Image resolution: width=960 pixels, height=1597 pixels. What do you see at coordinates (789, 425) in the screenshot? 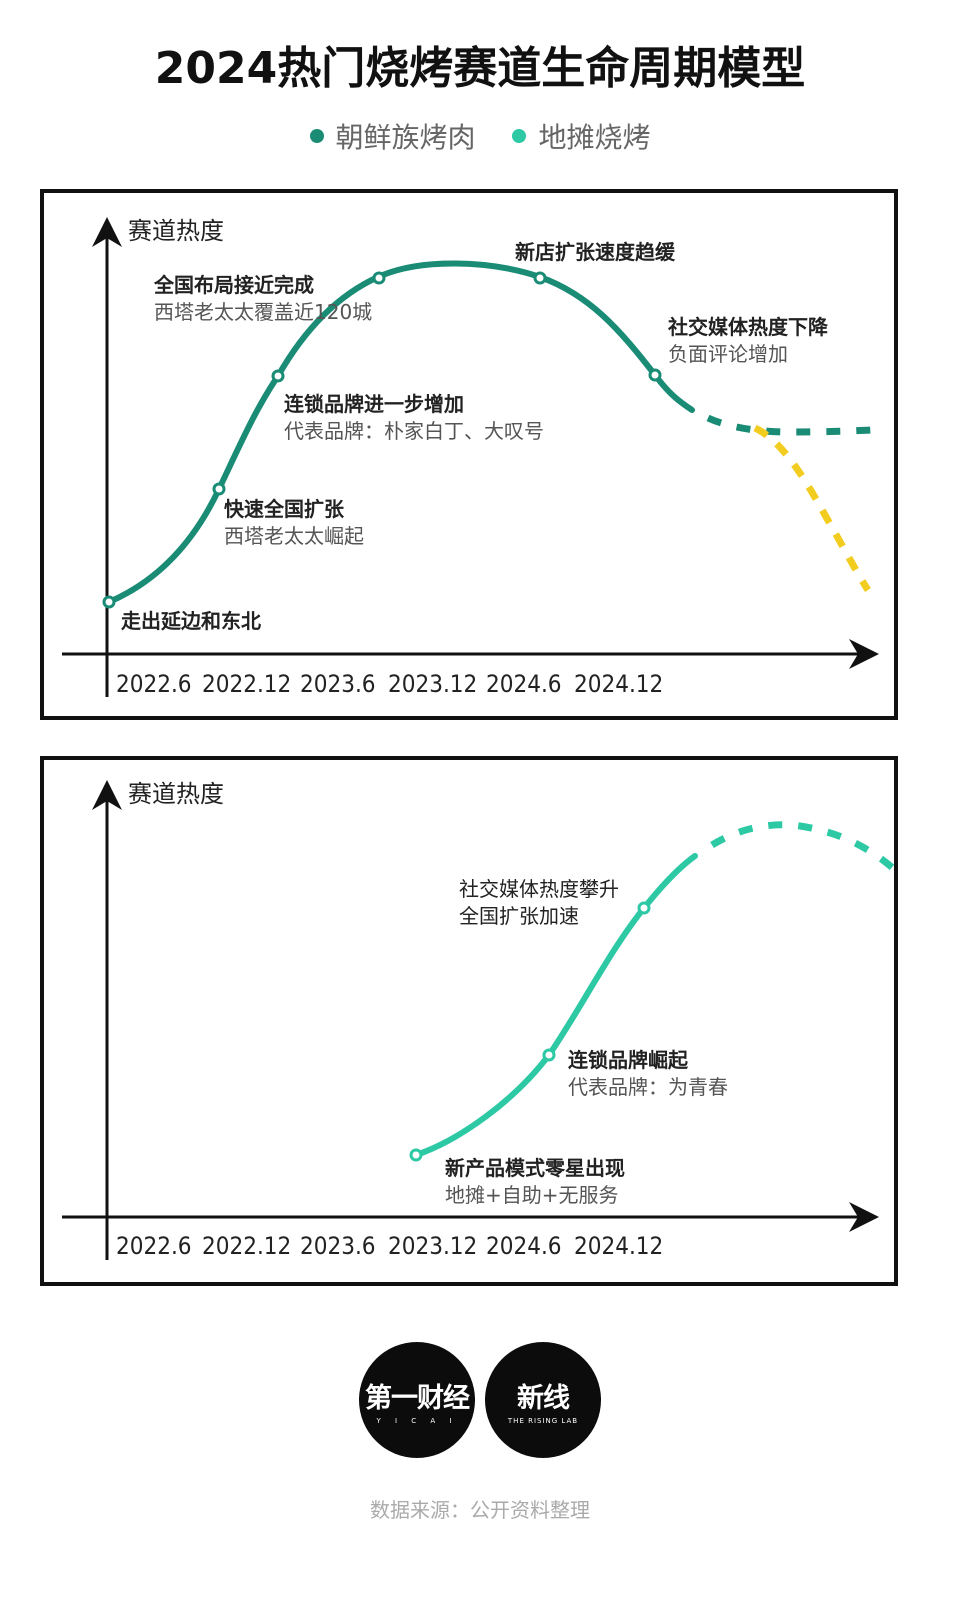
I see `korean-bbq-forecast-flat` at bounding box center [789, 425].